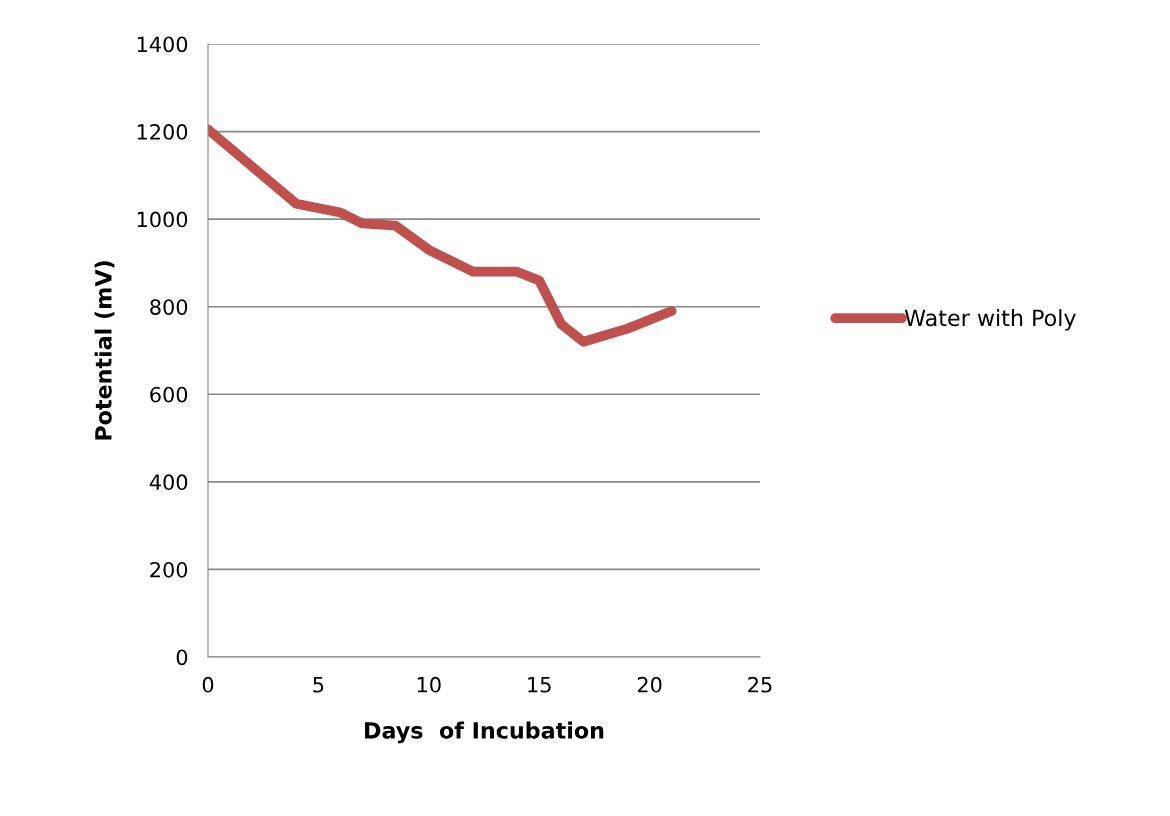  I want to click on x-tick-label: 25, so click(760, 684).